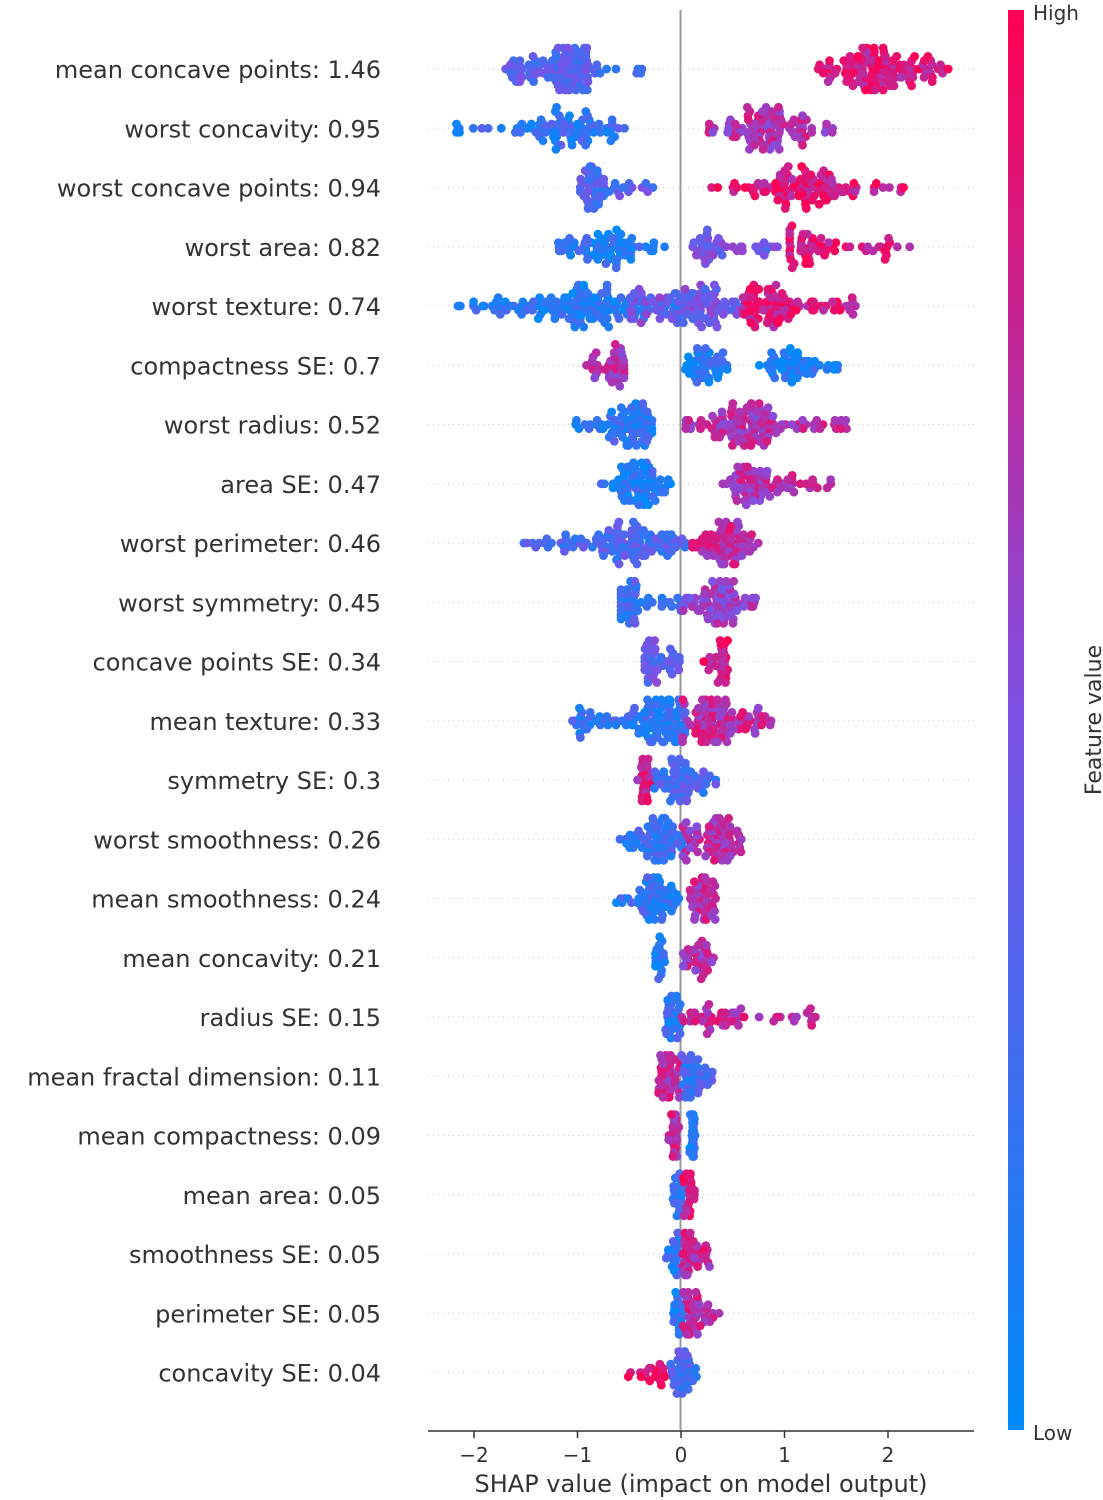 Image resolution: width=1103 pixels, height=1500 pixels. I want to click on feature-label: radius SE: 0.15, so click(290, 1018).